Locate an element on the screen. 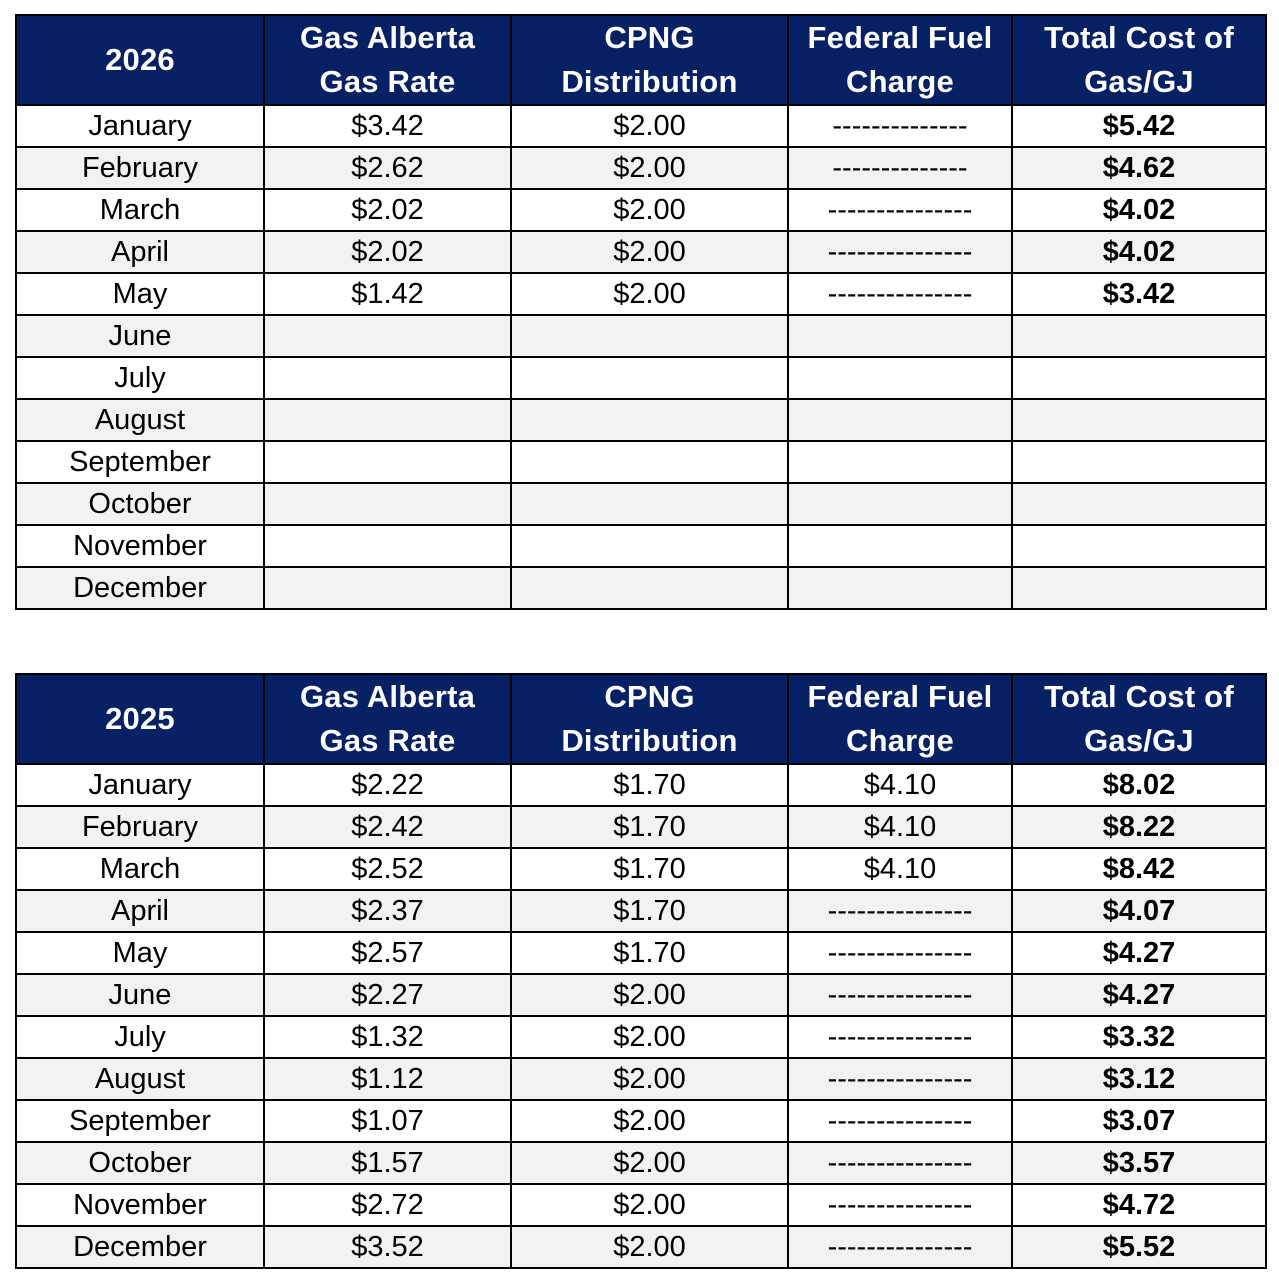 The width and height of the screenshot is (1279, 1283). table-row: February $2.62 $2.00 -------------- $4.62 is located at coordinates (641, 168).